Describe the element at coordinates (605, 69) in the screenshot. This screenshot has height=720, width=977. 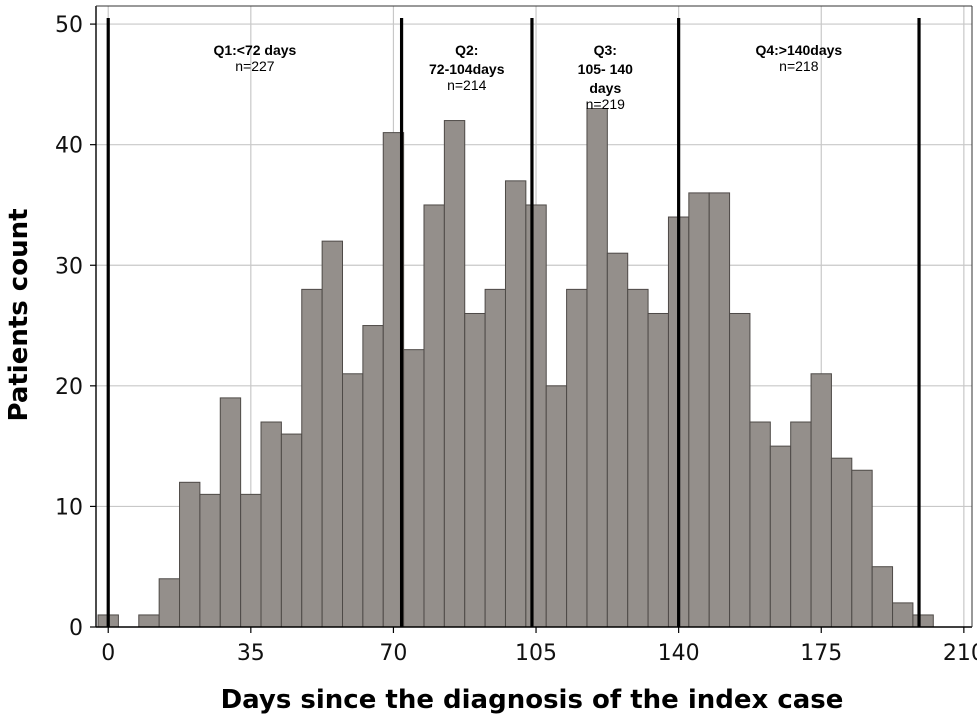
I see `quartile-label: 105- 140` at that location.